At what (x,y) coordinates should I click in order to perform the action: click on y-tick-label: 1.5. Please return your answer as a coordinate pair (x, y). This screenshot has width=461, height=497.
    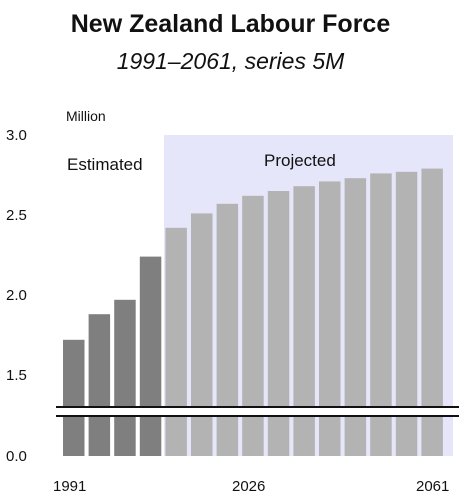
    Looking at the image, I should click on (16, 375).